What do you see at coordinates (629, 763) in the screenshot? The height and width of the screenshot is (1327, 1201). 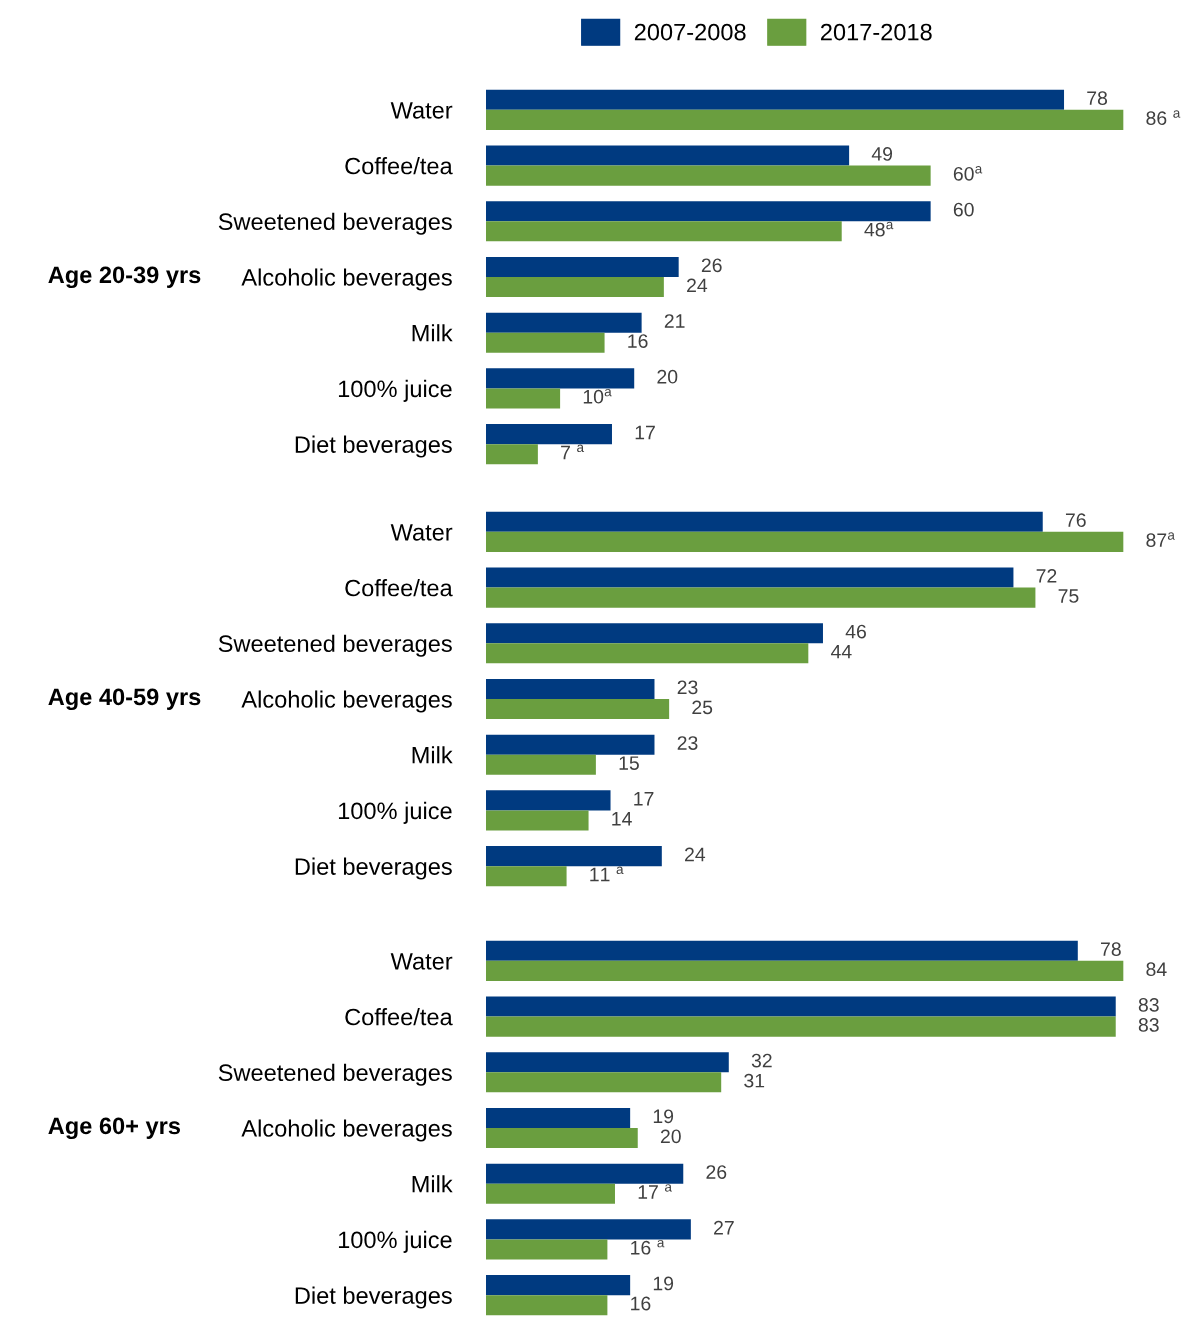 I see `data-label: 15` at bounding box center [629, 763].